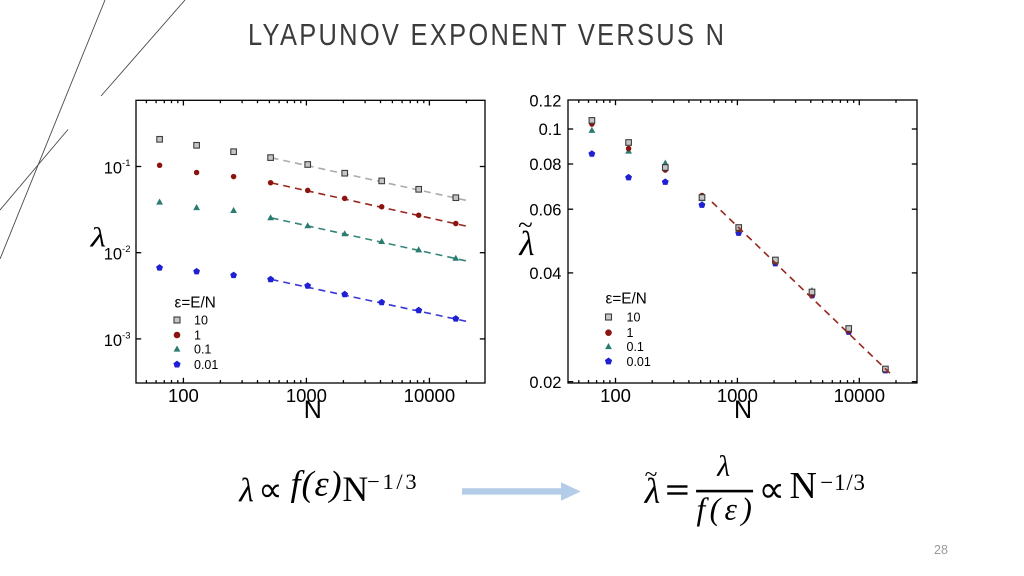  What do you see at coordinates (545, 383) in the screenshot?
I see `svg-text: 0.02` at bounding box center [545, 383].